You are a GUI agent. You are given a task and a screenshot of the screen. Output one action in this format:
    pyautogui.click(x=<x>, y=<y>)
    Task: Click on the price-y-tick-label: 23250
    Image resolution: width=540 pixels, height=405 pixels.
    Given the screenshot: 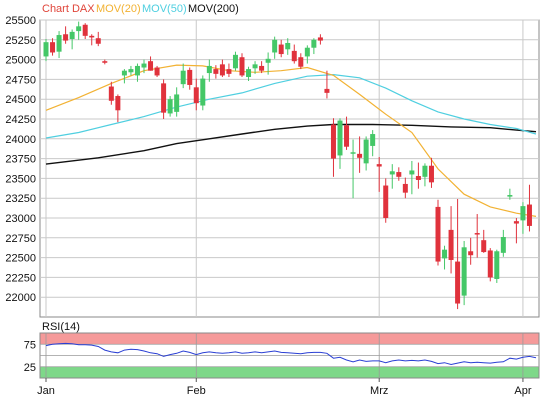 What is the action you would take?
    pyautogui.click(x=20, y=199)
    